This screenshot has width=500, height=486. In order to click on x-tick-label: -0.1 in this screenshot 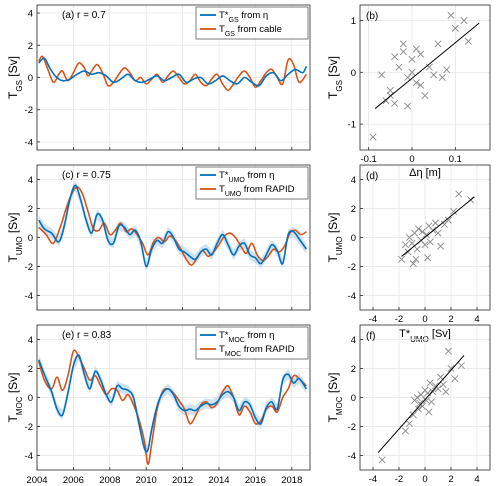, I will do `click(368, 159)`.